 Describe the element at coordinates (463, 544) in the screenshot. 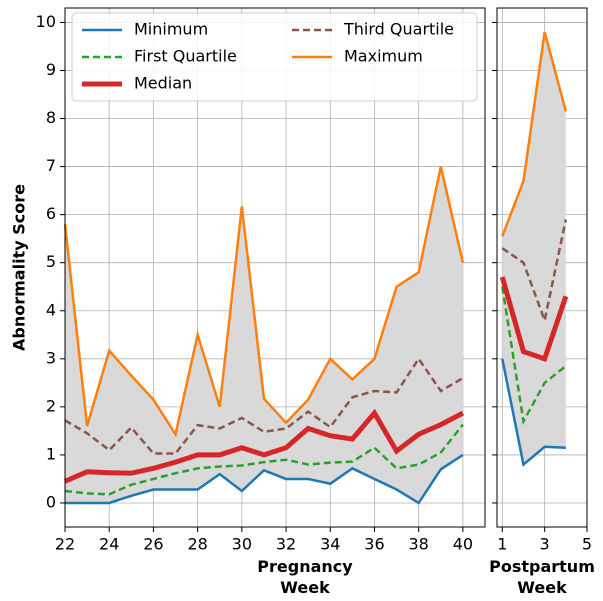

I see `x-tick-label: 40` at that location.